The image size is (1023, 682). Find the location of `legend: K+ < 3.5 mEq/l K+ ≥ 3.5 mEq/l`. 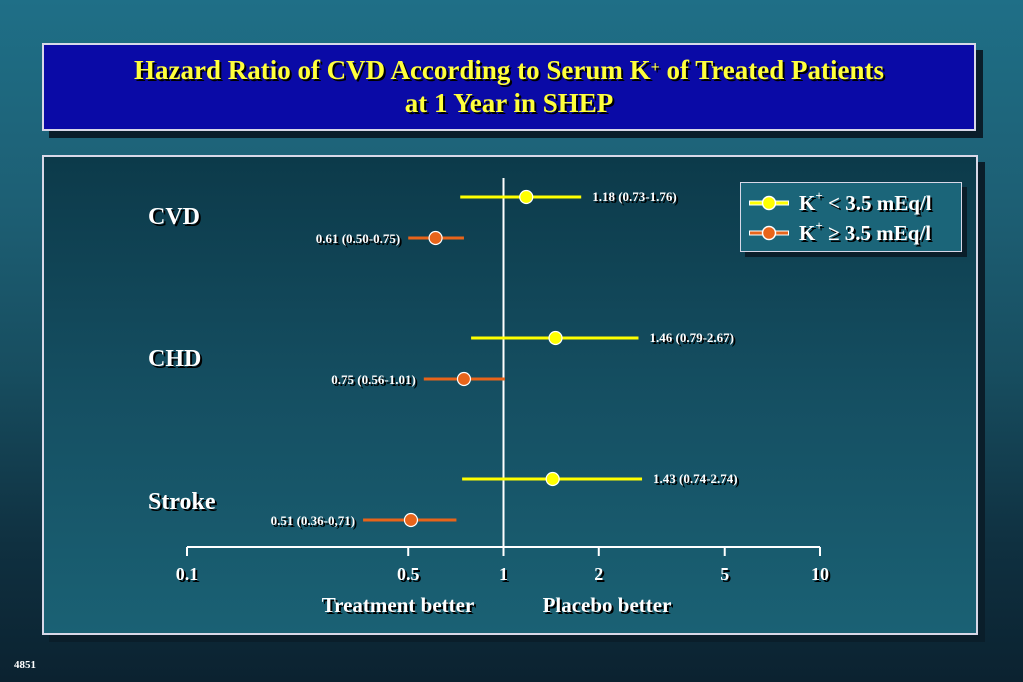

legend: K+ < 3.5 mEq/l K+ ≥ 3.5 mEq/l is located at coordinates (851, 217).